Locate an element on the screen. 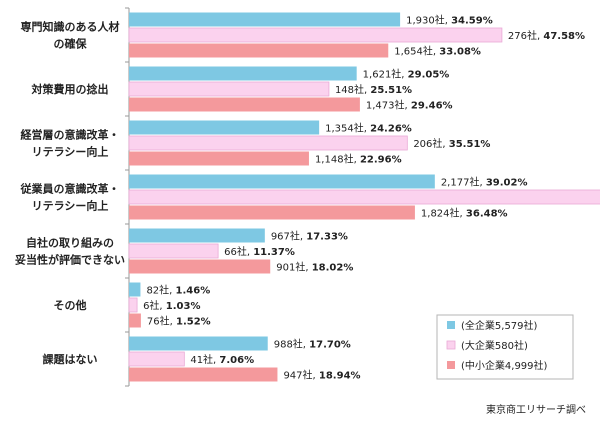 Image resolution: width=600 pixels, height=430 pixels. data-label: 206社, 35.51% is located at coordinates (451, 143).